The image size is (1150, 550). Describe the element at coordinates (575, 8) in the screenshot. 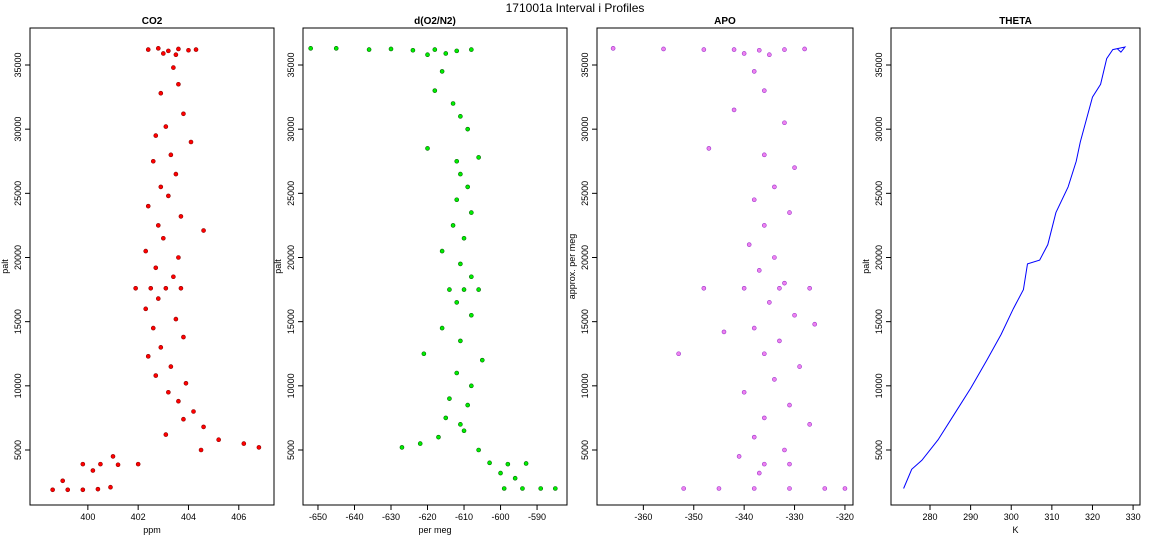

I see `figure-title: 171001a Interval i Profiles` at that location.